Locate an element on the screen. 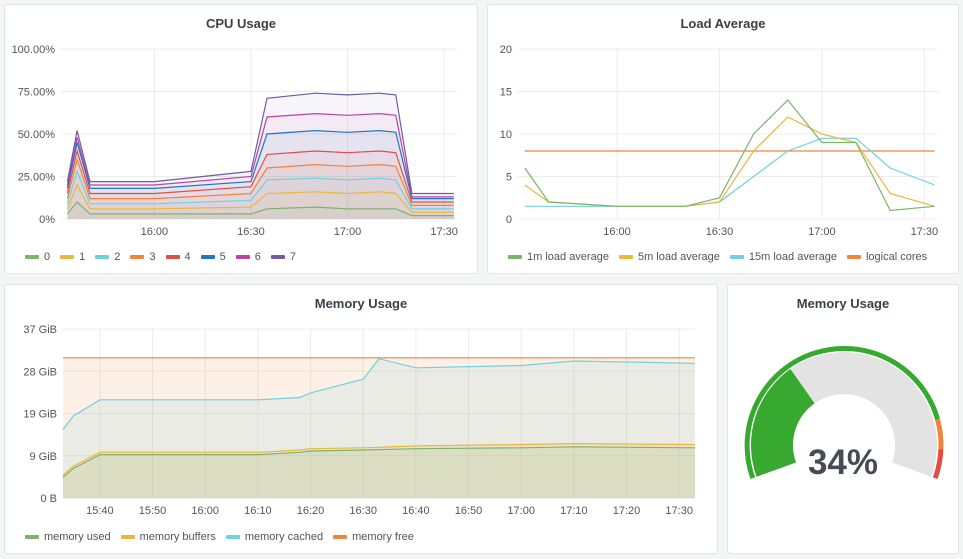 This screenshot has height=559, width=963. legend-item: logical cores is located at coordinates (887, 257).